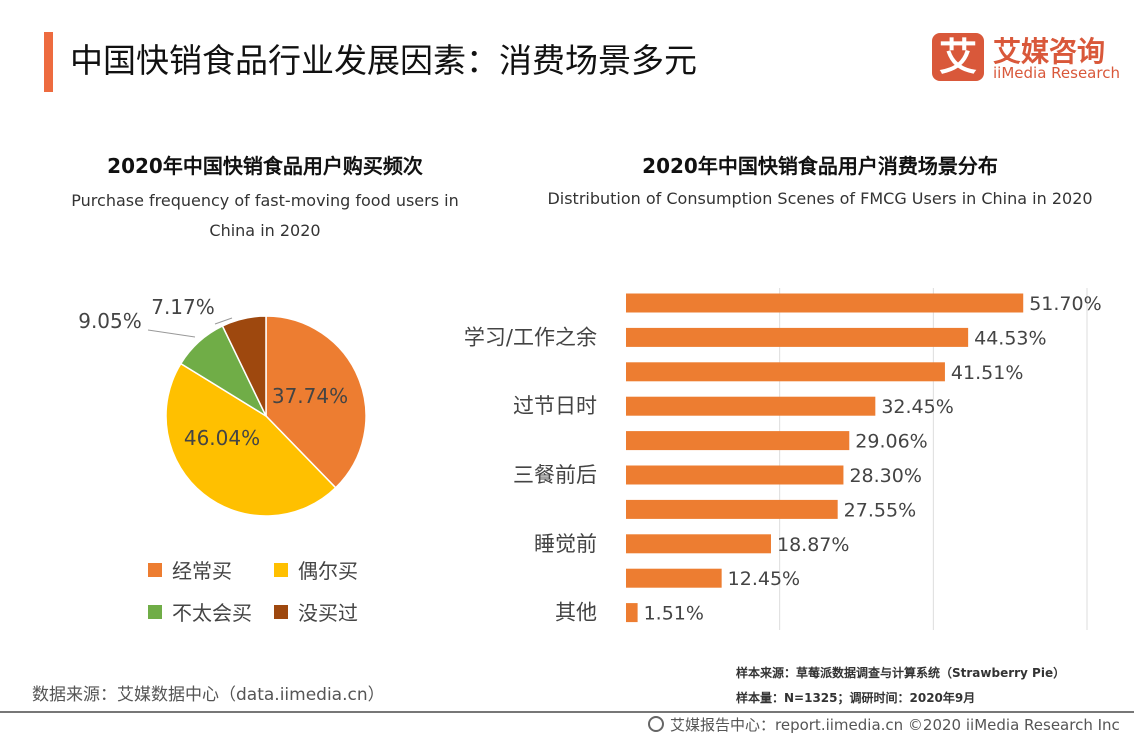 The width and height of the screenshot is (1134, 737). What do you see at coordinates (1049, 51) in the screenshot?
I see `logo-cn: 艾媒咨询` at bounding box center [1049, 51].